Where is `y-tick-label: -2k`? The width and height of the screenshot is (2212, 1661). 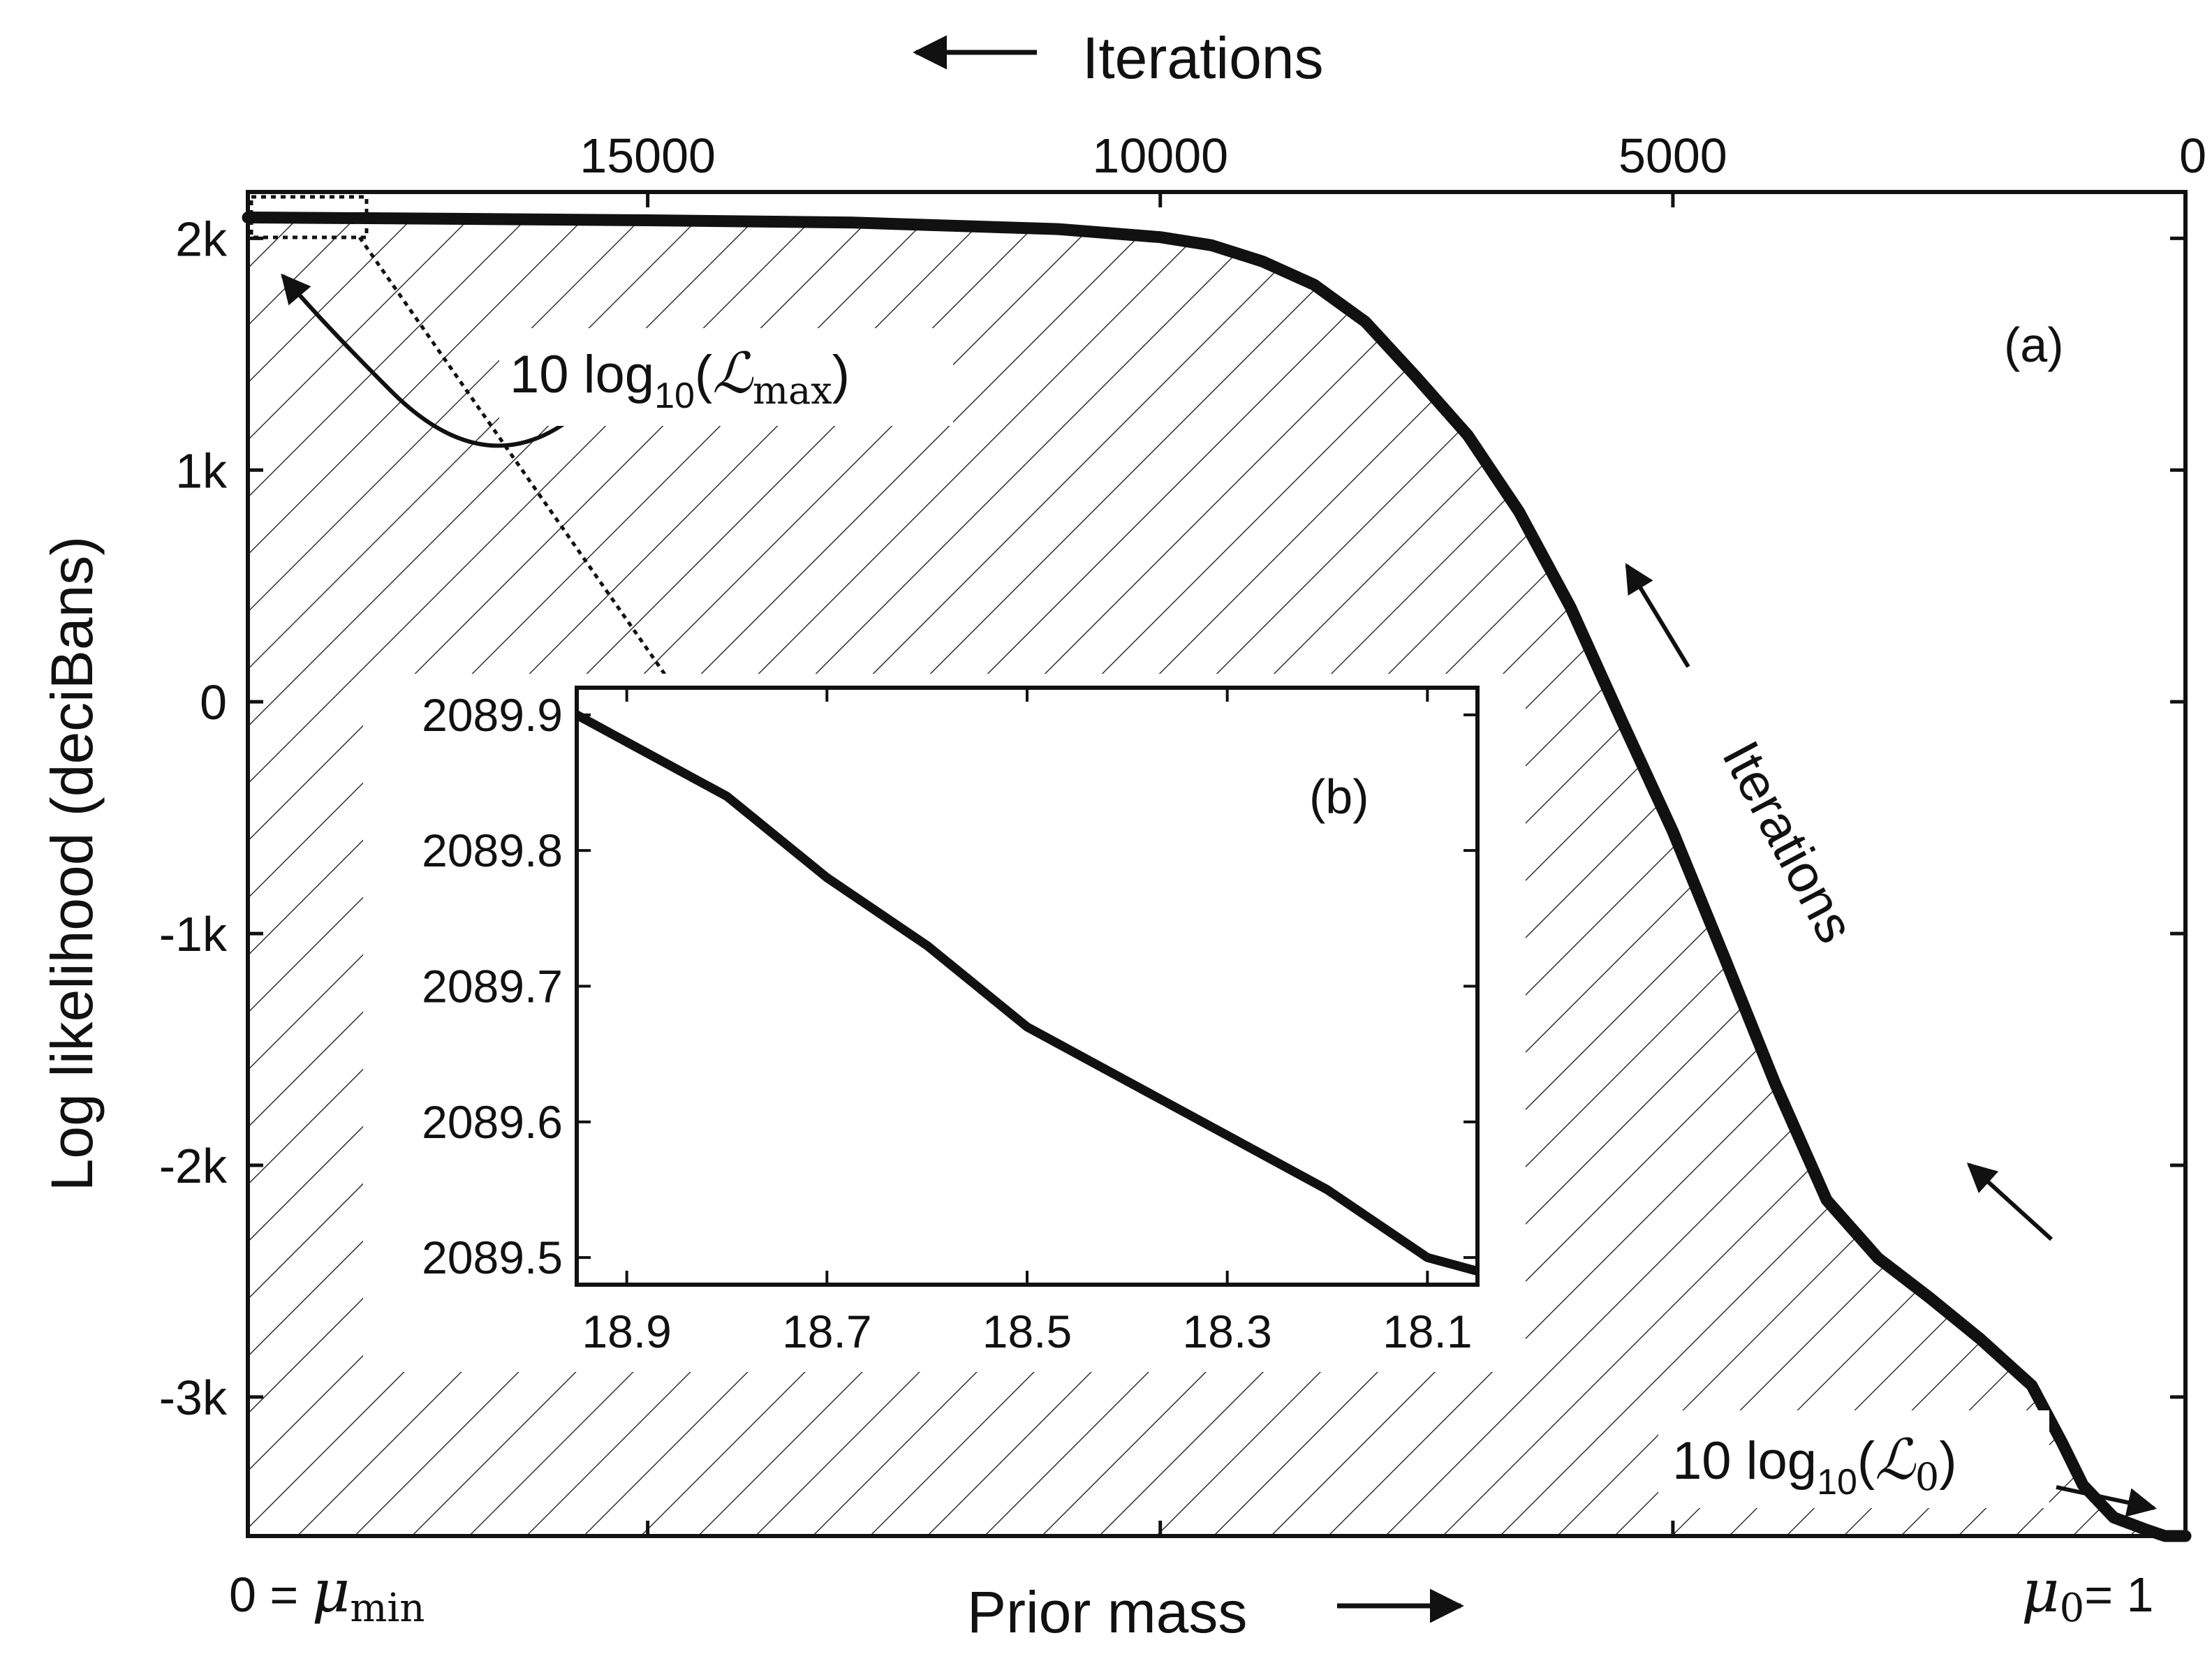
y-tick-label: -2k is located at coordinates (193, 1166).